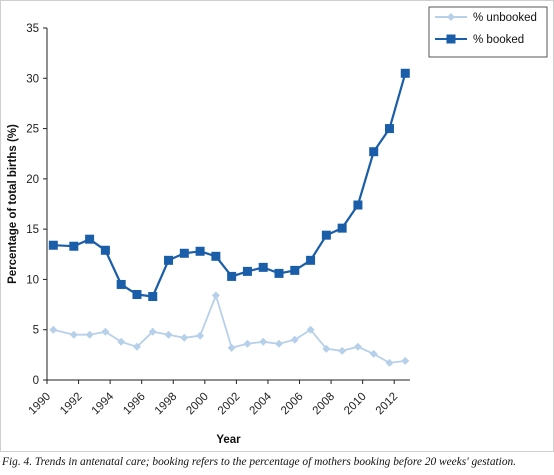  Describe the element at coordinates (166, 404) in the screenshot. I see `x-tick-label: 1998` at that location.